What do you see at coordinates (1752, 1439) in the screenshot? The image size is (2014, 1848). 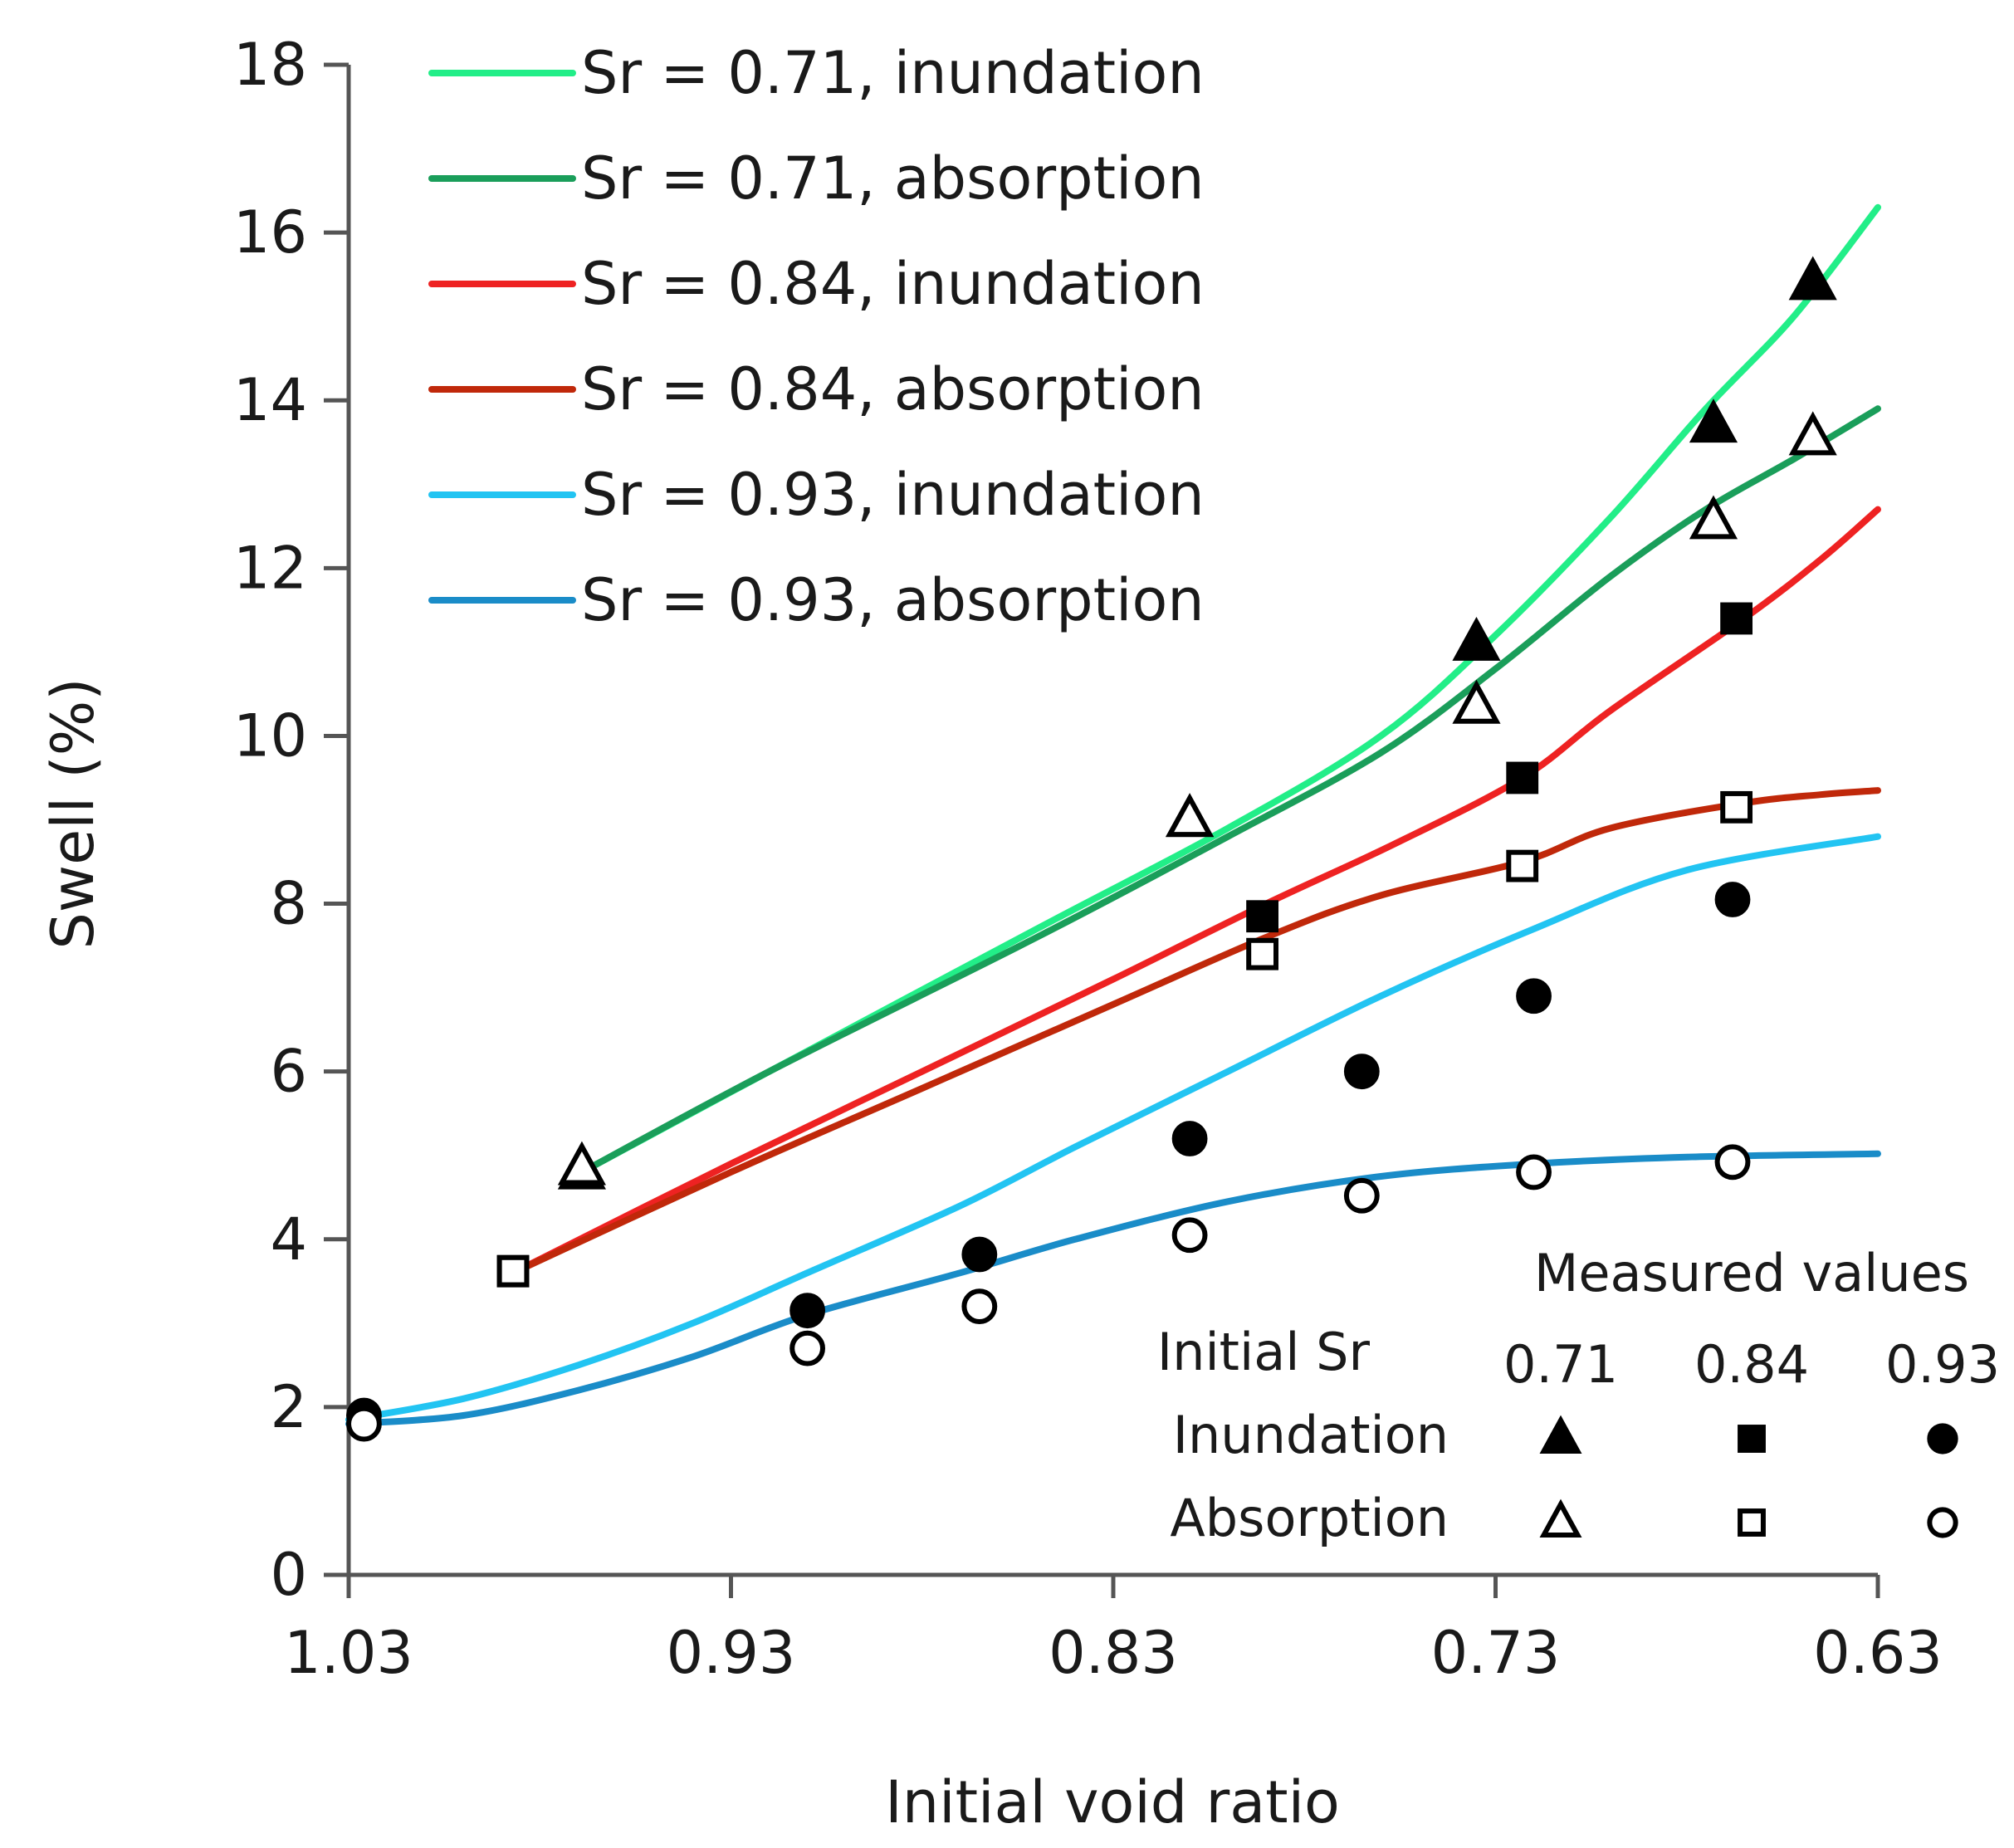 I see `measured-legend-square-filled` at bounding box center [1752, 1439].